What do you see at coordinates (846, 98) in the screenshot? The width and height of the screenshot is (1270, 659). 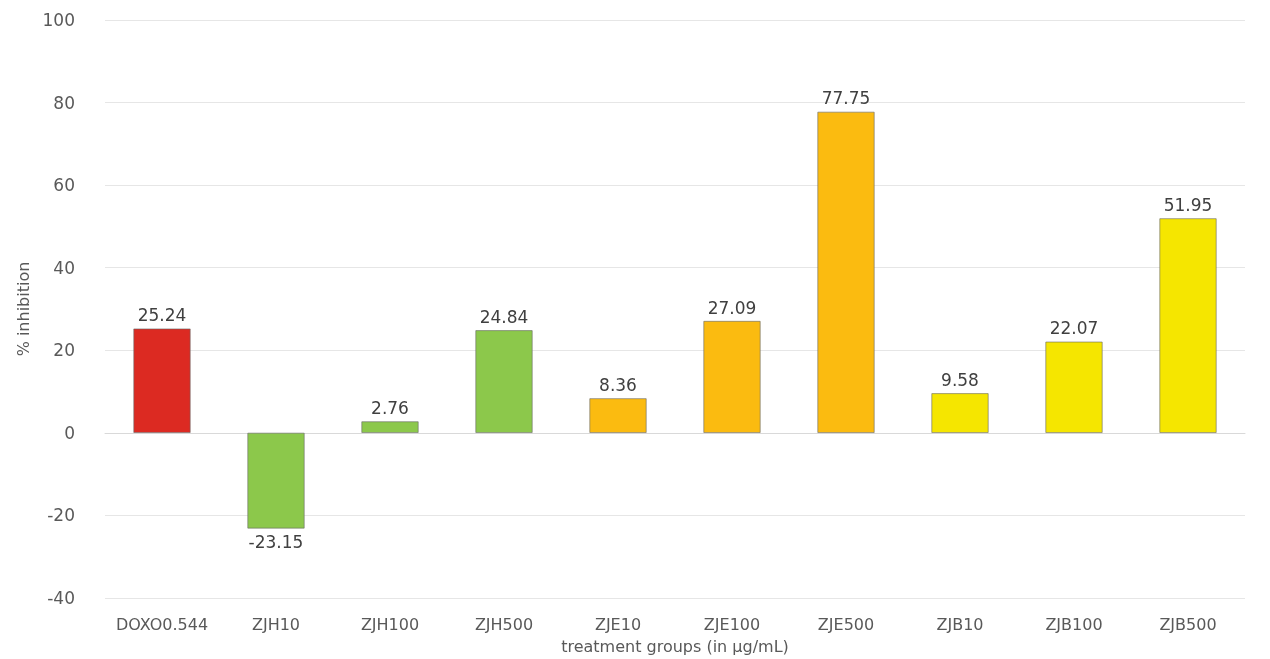 I see `data-label: 77.75` at bounding box center [846, 98].